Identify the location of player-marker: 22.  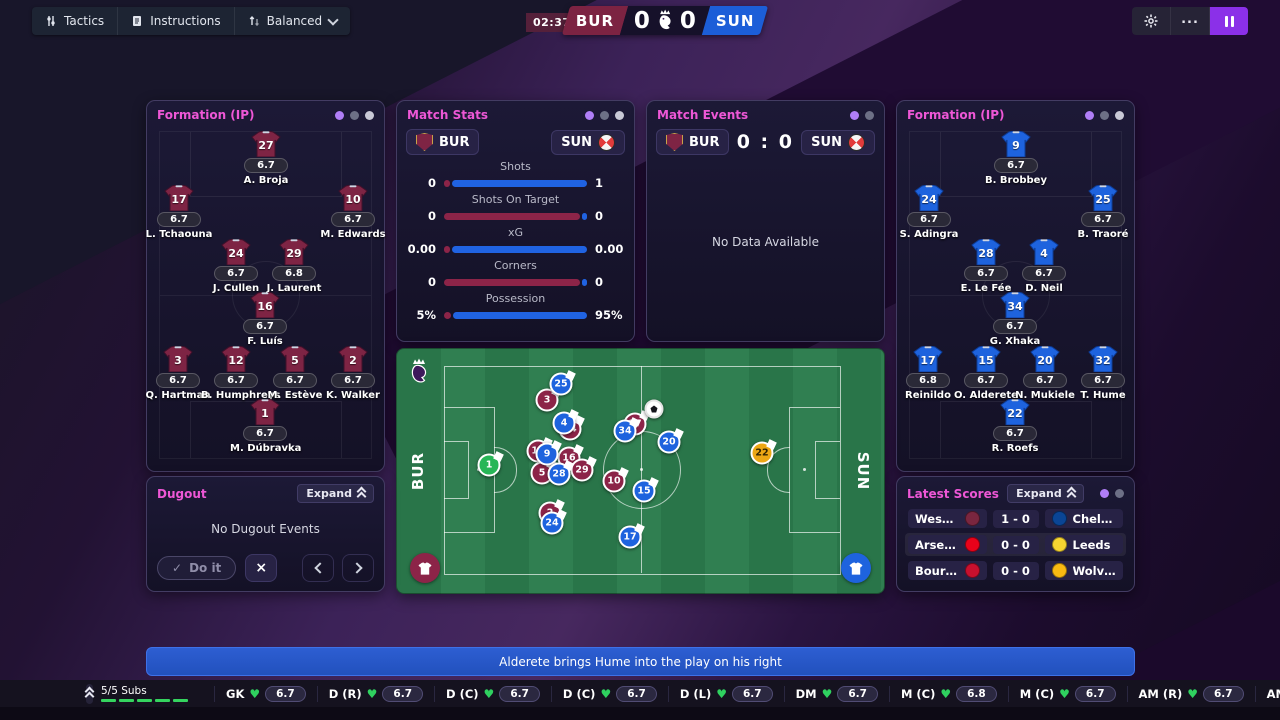
(762, 453).